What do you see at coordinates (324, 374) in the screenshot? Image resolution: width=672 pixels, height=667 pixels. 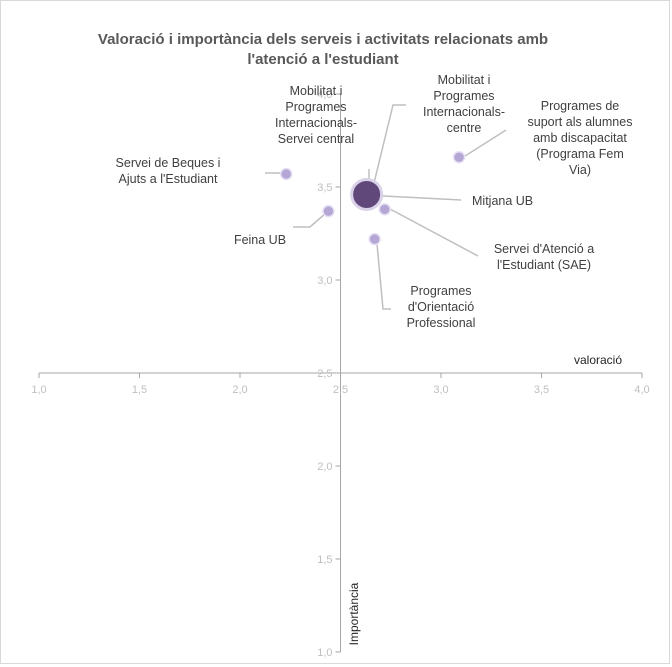 I see `y-tick-label: 2,5` at bounding box center [324, 374].